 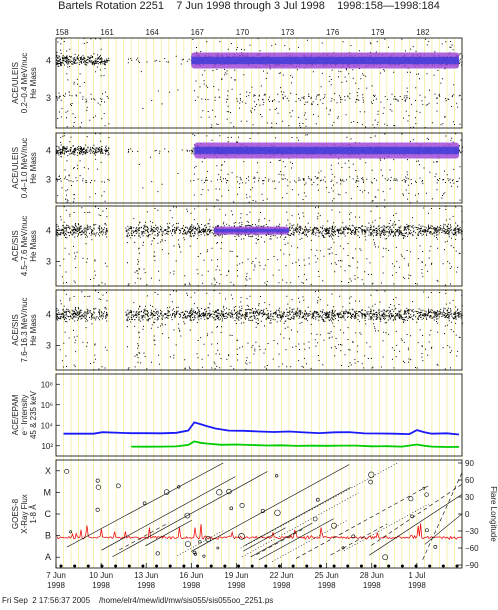 What do you see at coordinates (259, 566) in the screenshot?
I see `bottom-markers` at bounding box center [259, 566].